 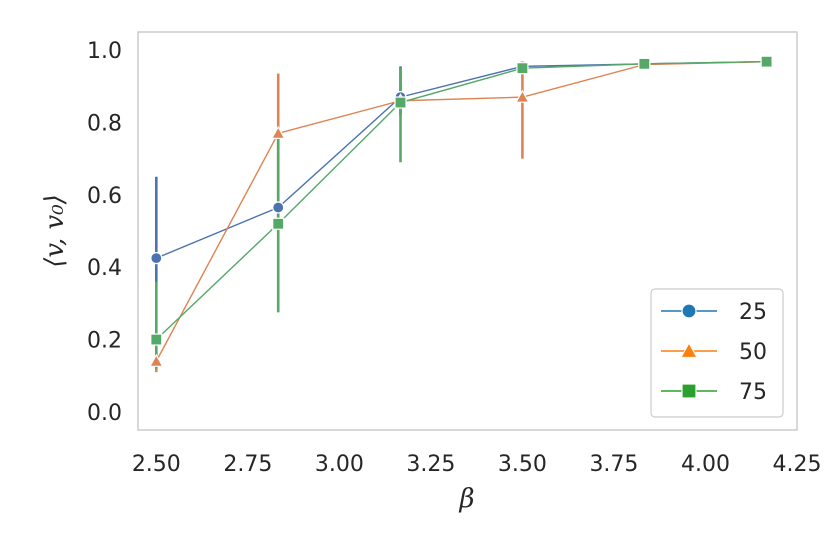 What do you see at coordinates (104, 196) in the screenshot?
I see `y-tick-label: 0.6` at bounding box center [104, 196].